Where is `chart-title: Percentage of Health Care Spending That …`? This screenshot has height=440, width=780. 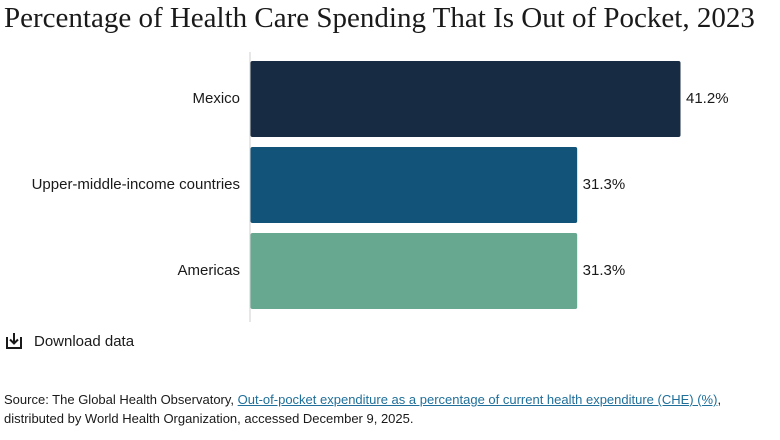
chart-title: Percentage of Health Care Spending That … is located at coordinates (379, 18).